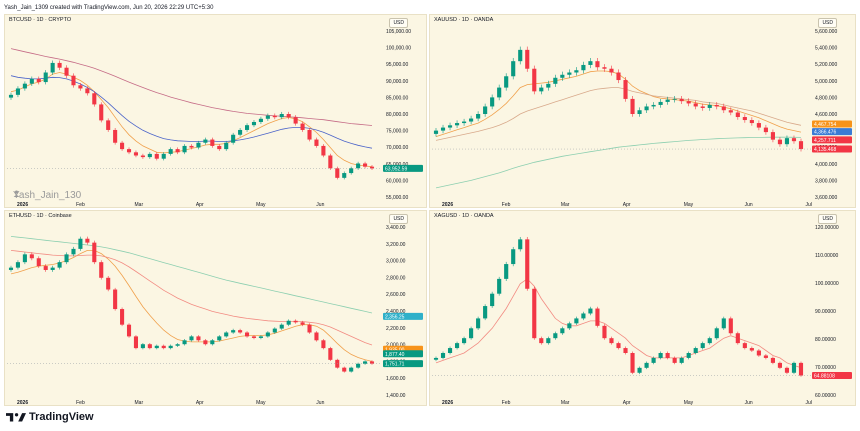 This screenshot has height=431, width=860. I want to click on time-axis-label: 2026, so click(22, 205).